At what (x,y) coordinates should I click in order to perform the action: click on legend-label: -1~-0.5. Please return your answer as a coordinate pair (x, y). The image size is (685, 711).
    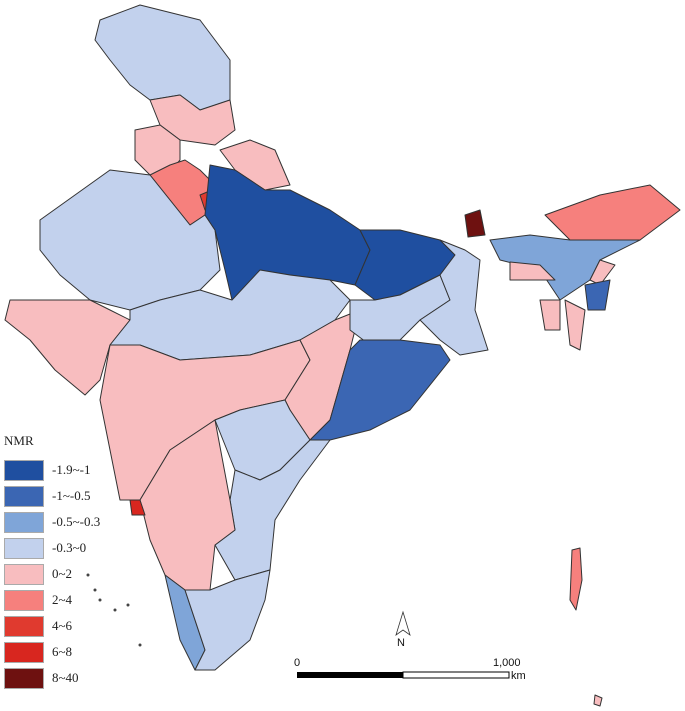
    Looking at the image, I should click on (71, 495).